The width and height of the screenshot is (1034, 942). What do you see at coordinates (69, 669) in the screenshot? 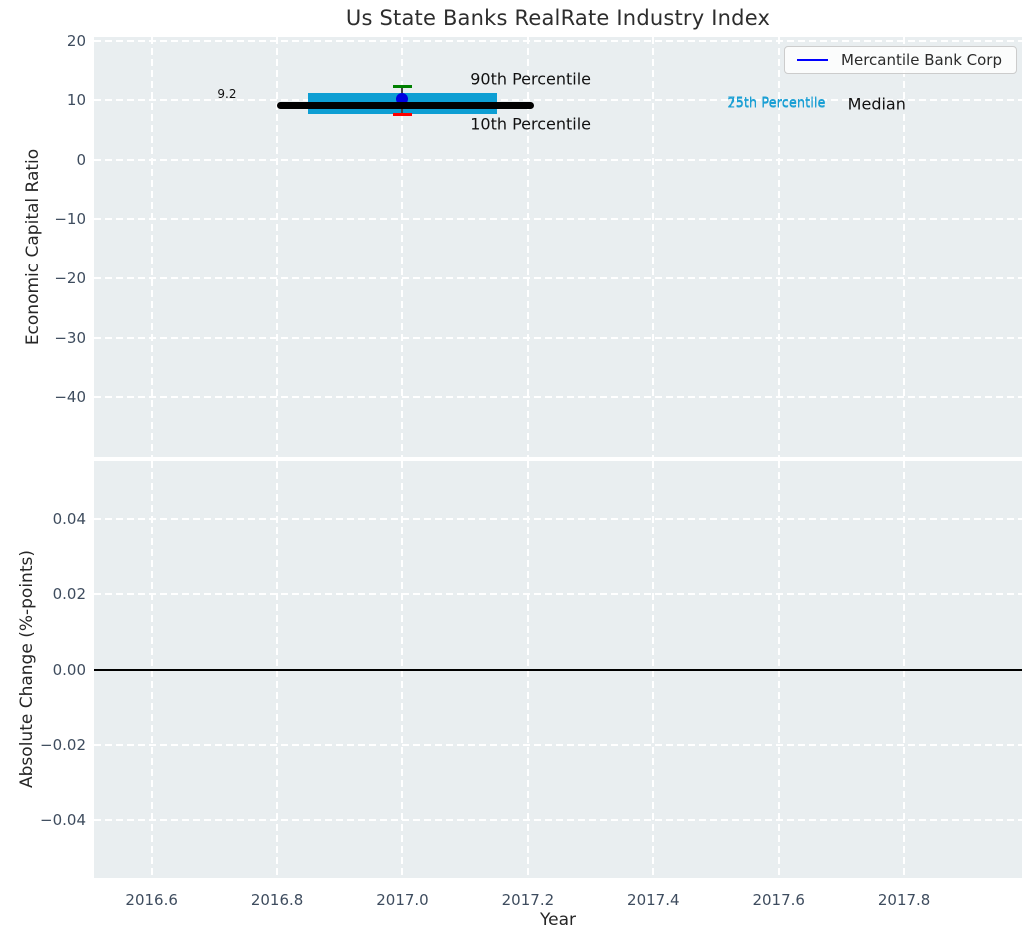
I see `y-tick-label: 0.00` at bounding box center [69, 669].